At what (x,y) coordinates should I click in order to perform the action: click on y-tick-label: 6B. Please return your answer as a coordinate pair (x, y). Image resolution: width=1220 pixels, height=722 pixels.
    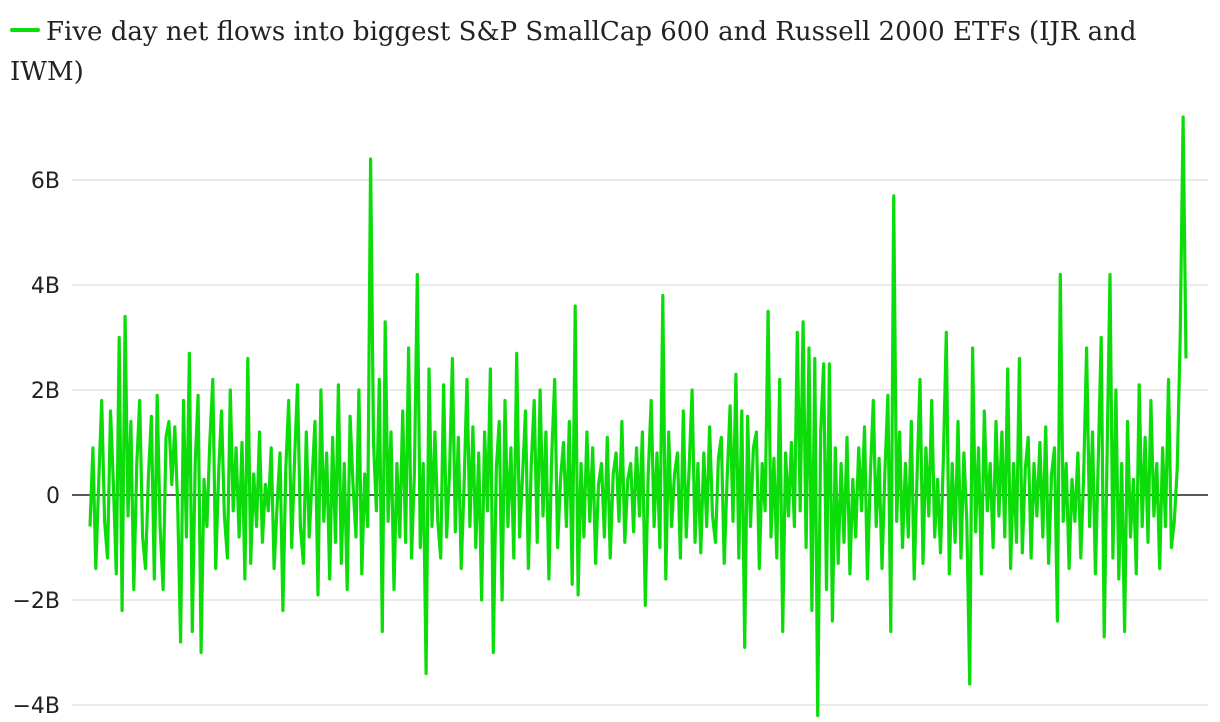
    Looking at the image, I should click on (45, 181).